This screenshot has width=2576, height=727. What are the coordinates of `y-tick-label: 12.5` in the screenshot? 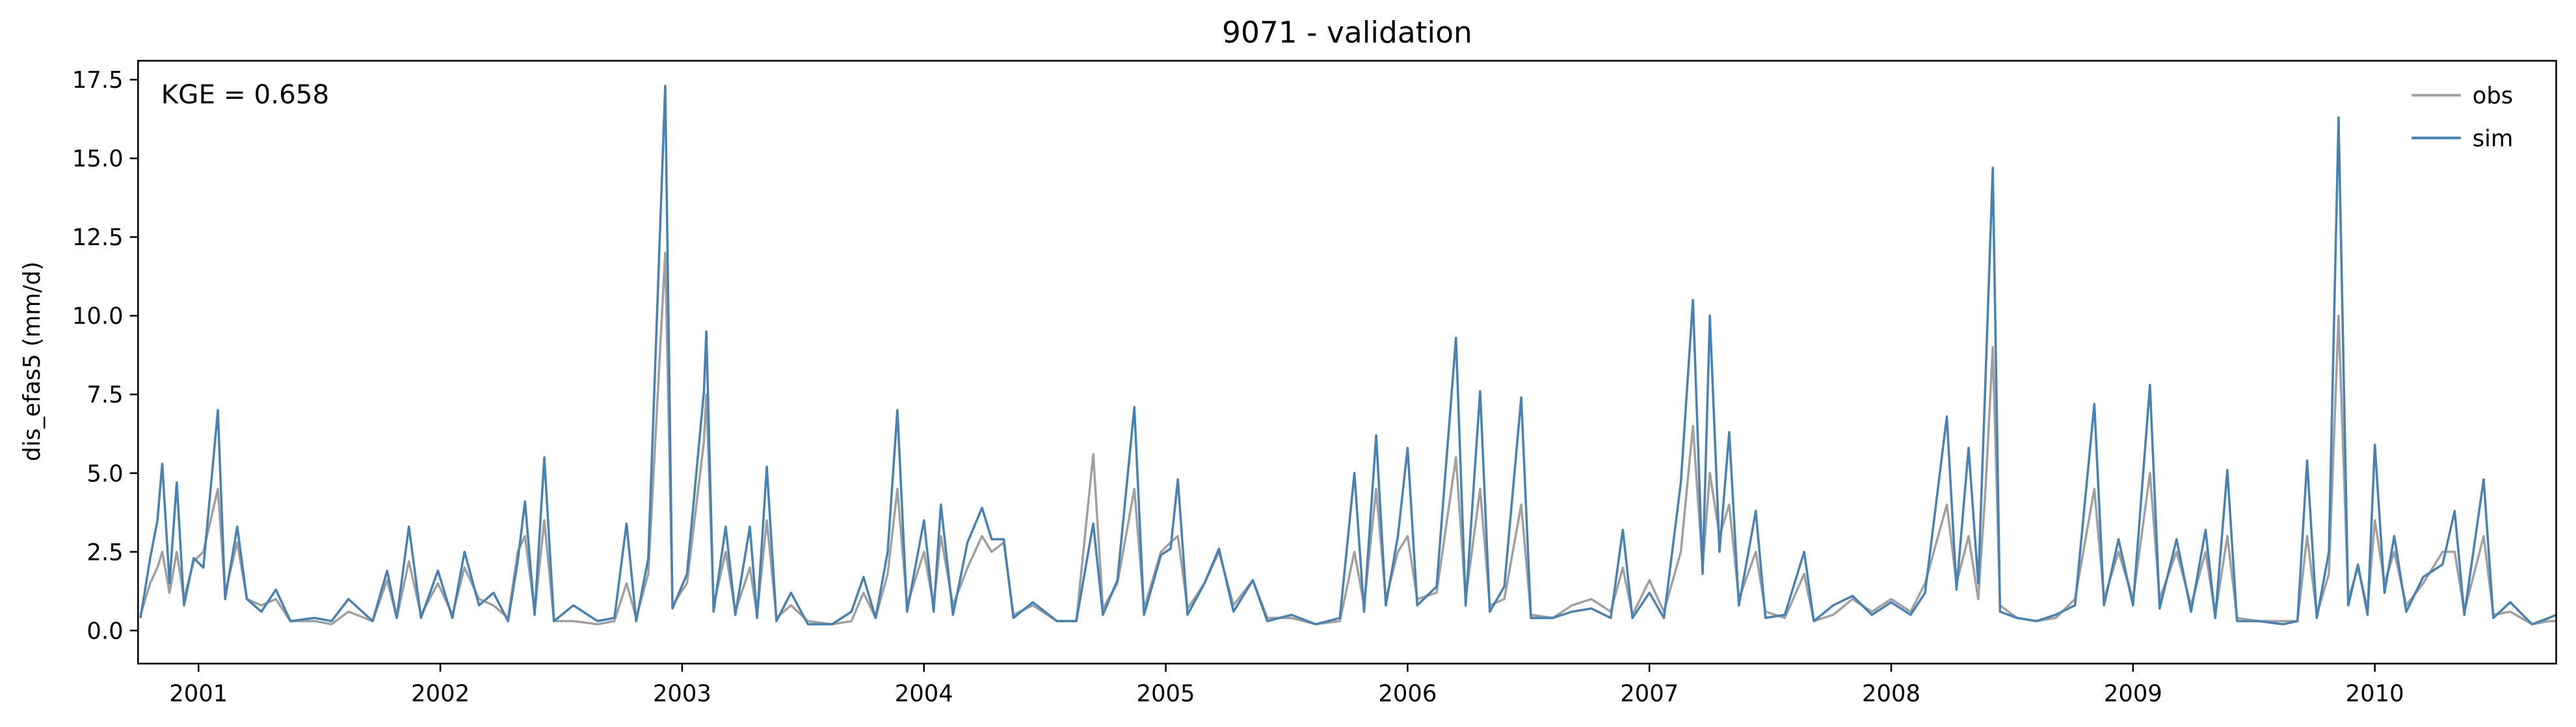 It's located at (98, 237).